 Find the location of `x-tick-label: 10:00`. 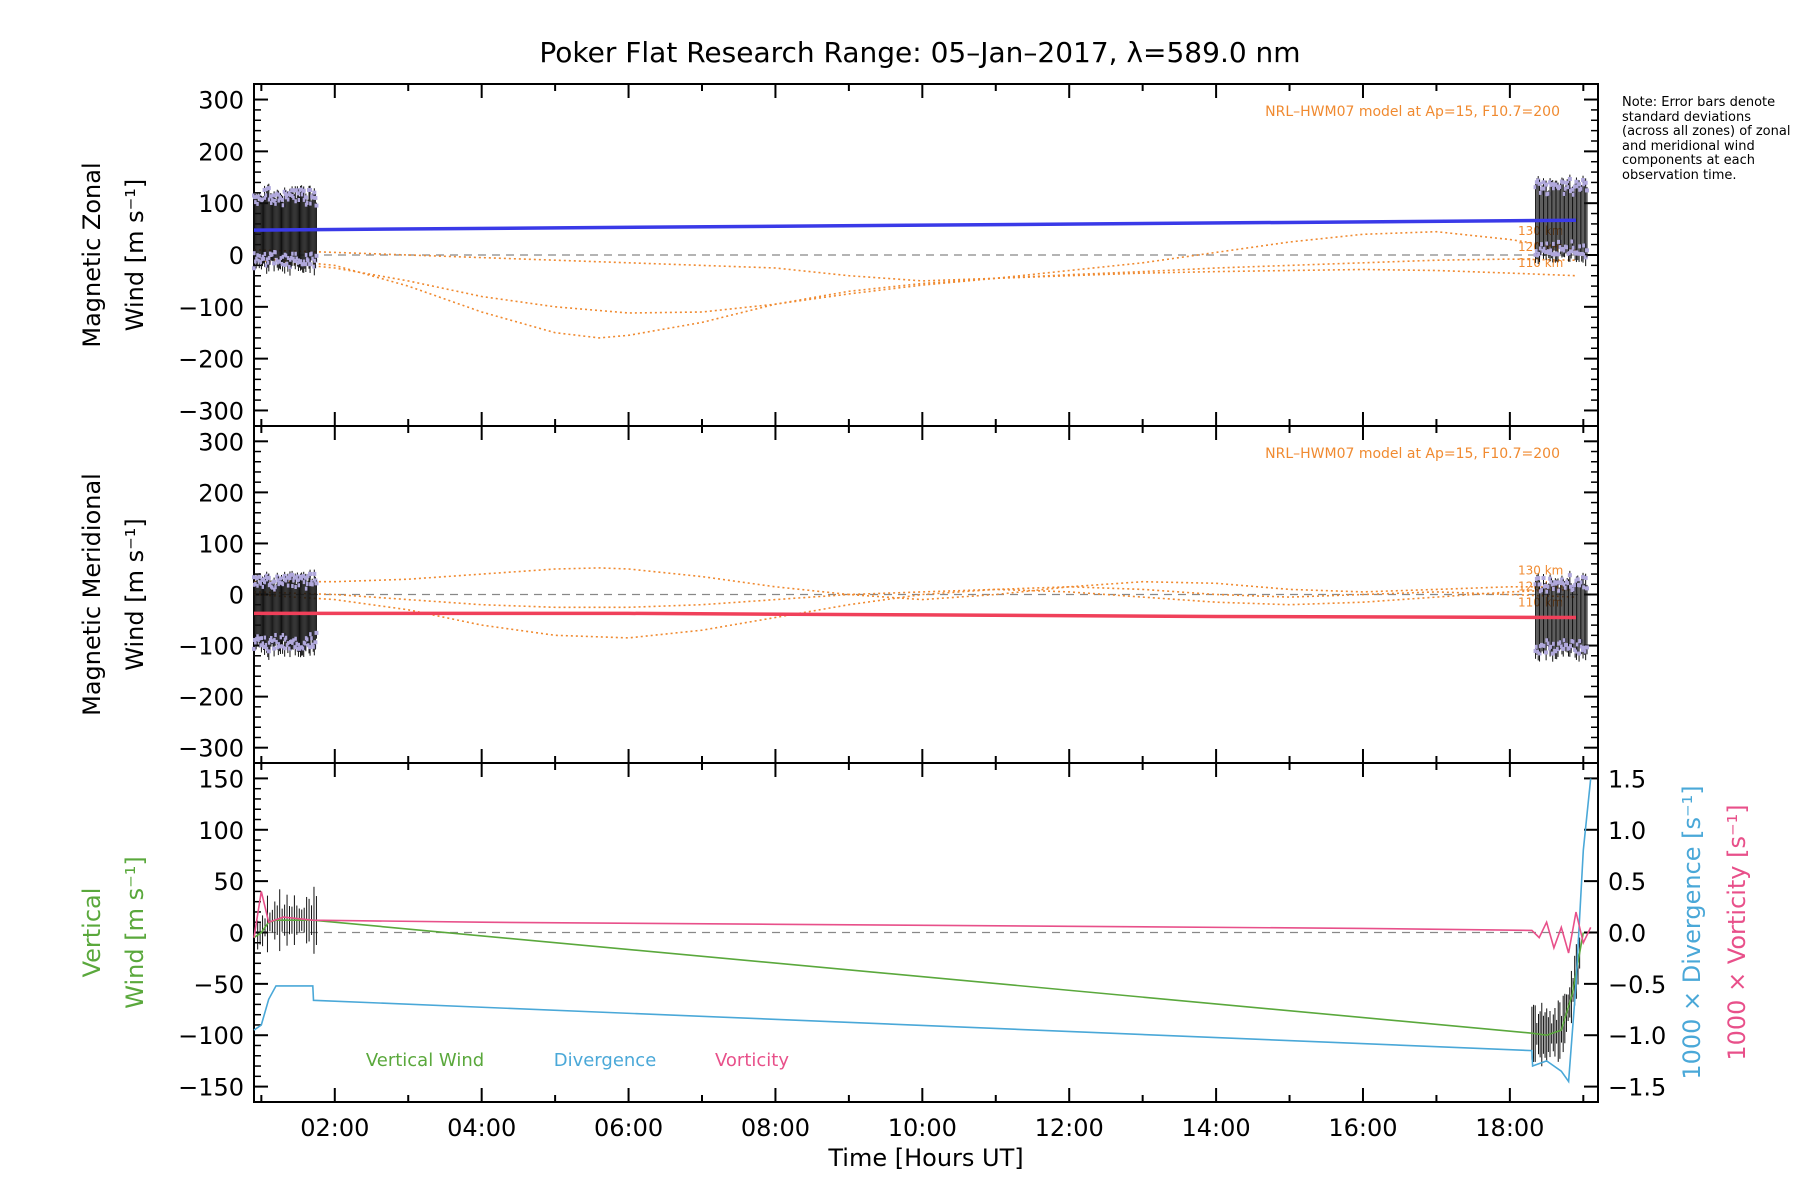

x-tick-label: 10:00 is located at coordinates (922, 1128).